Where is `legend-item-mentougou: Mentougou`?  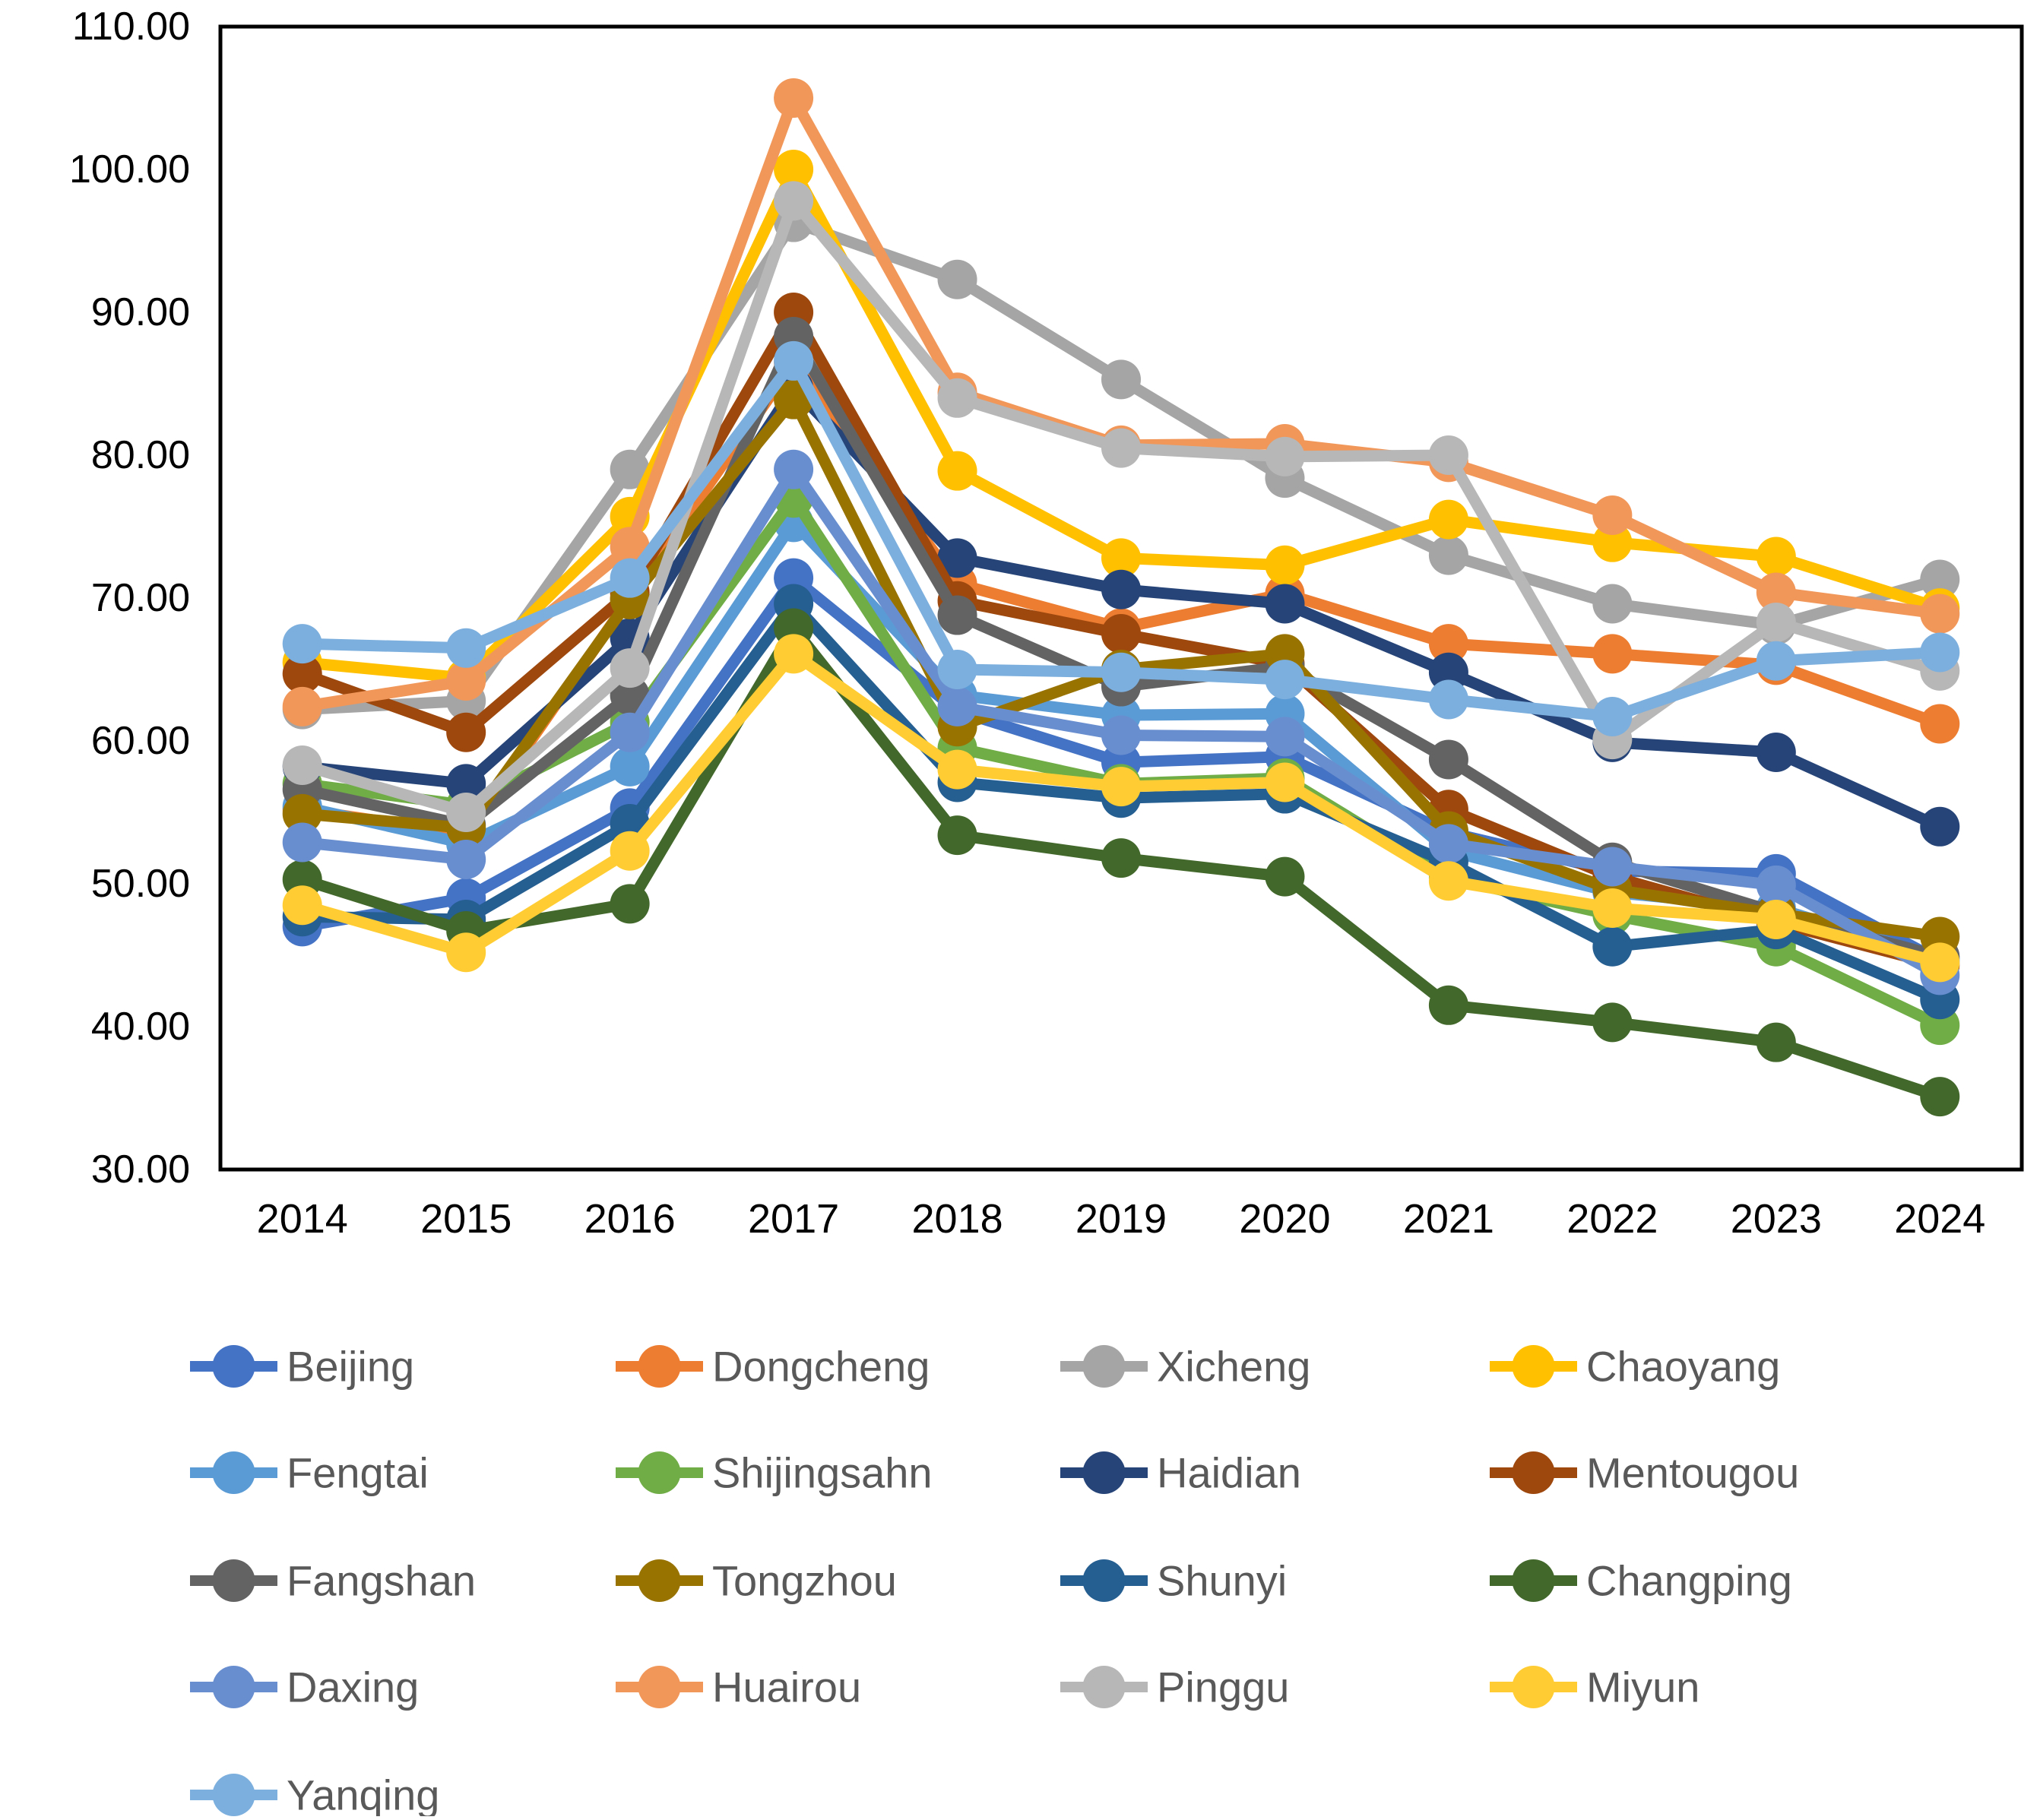
legend-item-mentougou: Mentougou is located at coordinates (1644, 1473).